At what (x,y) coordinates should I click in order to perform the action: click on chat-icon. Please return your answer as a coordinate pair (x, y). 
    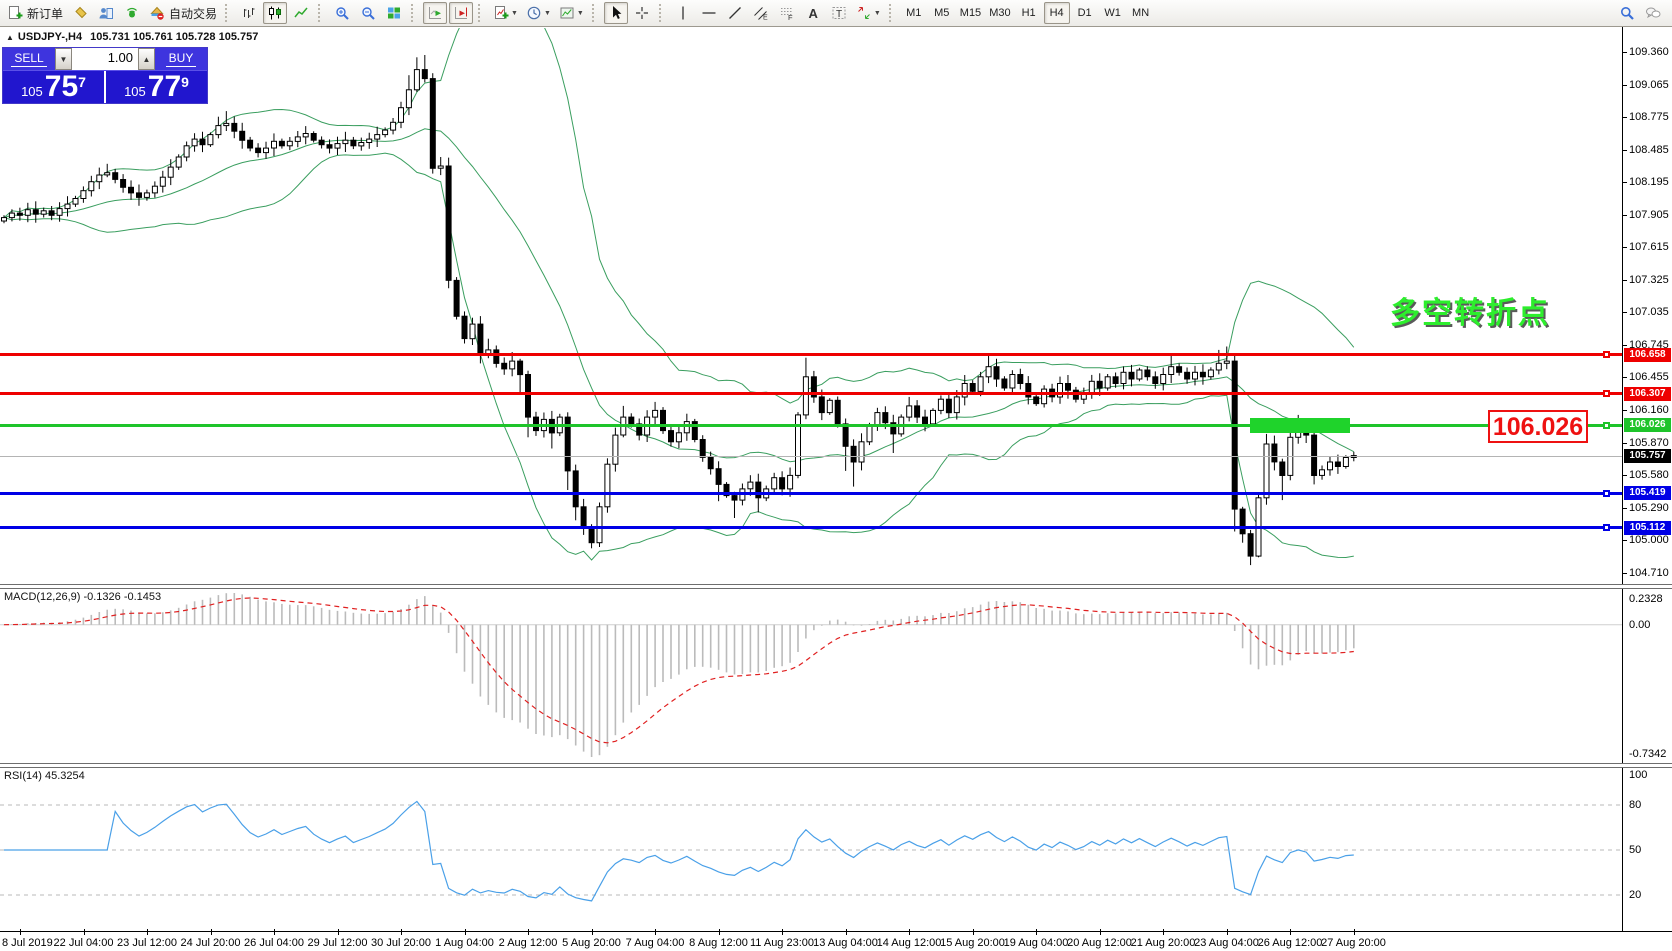
    Looking at the image, I should click on (1653, 13).